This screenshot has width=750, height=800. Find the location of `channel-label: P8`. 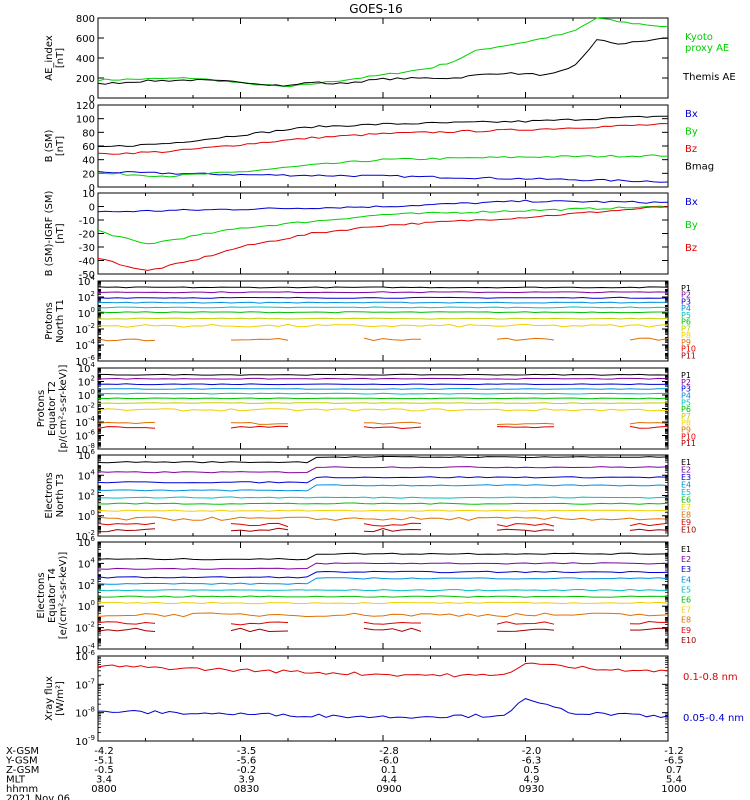

channel-label: P8 is located at coordinates (686, 423).